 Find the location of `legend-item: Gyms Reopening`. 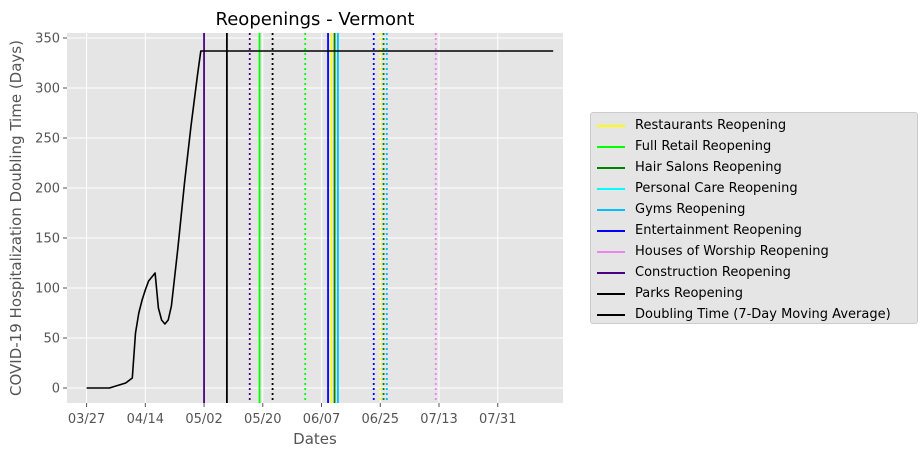

legend-item: Gyms Reopening is located at coordinates (754, 209).